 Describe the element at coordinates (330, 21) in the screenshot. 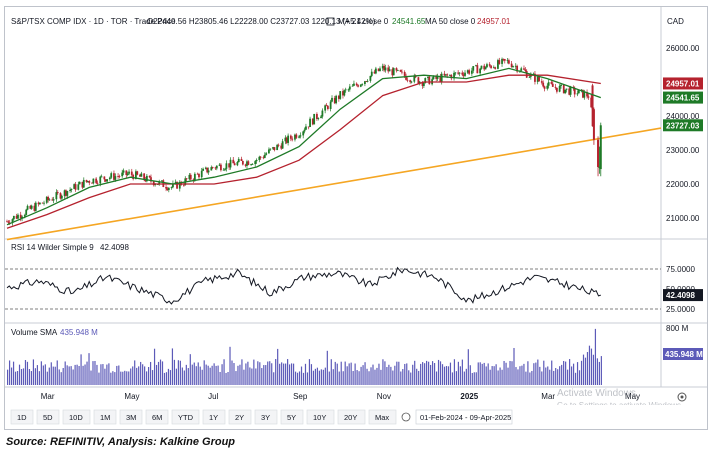

I see `ma-legend-swatch` at that location.